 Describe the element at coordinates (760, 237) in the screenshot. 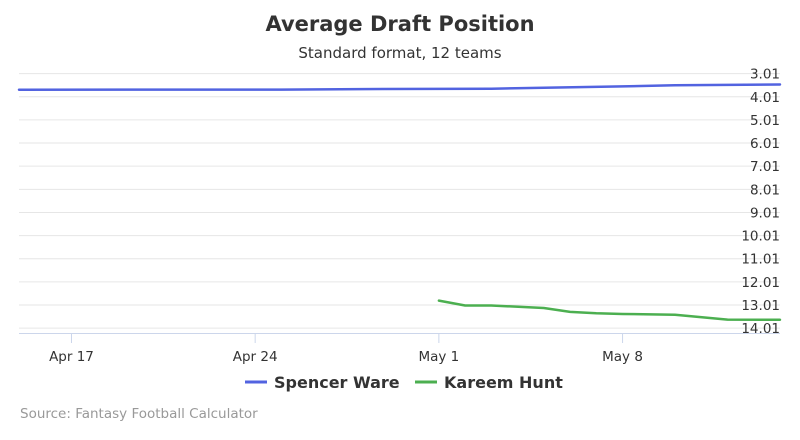

I see `y-tick-label: 10.01` at that location.